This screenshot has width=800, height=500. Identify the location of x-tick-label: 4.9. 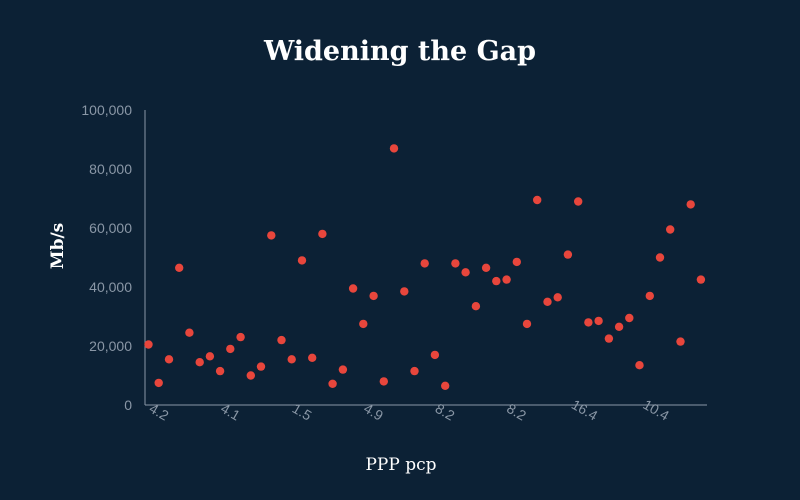
(373, 412).